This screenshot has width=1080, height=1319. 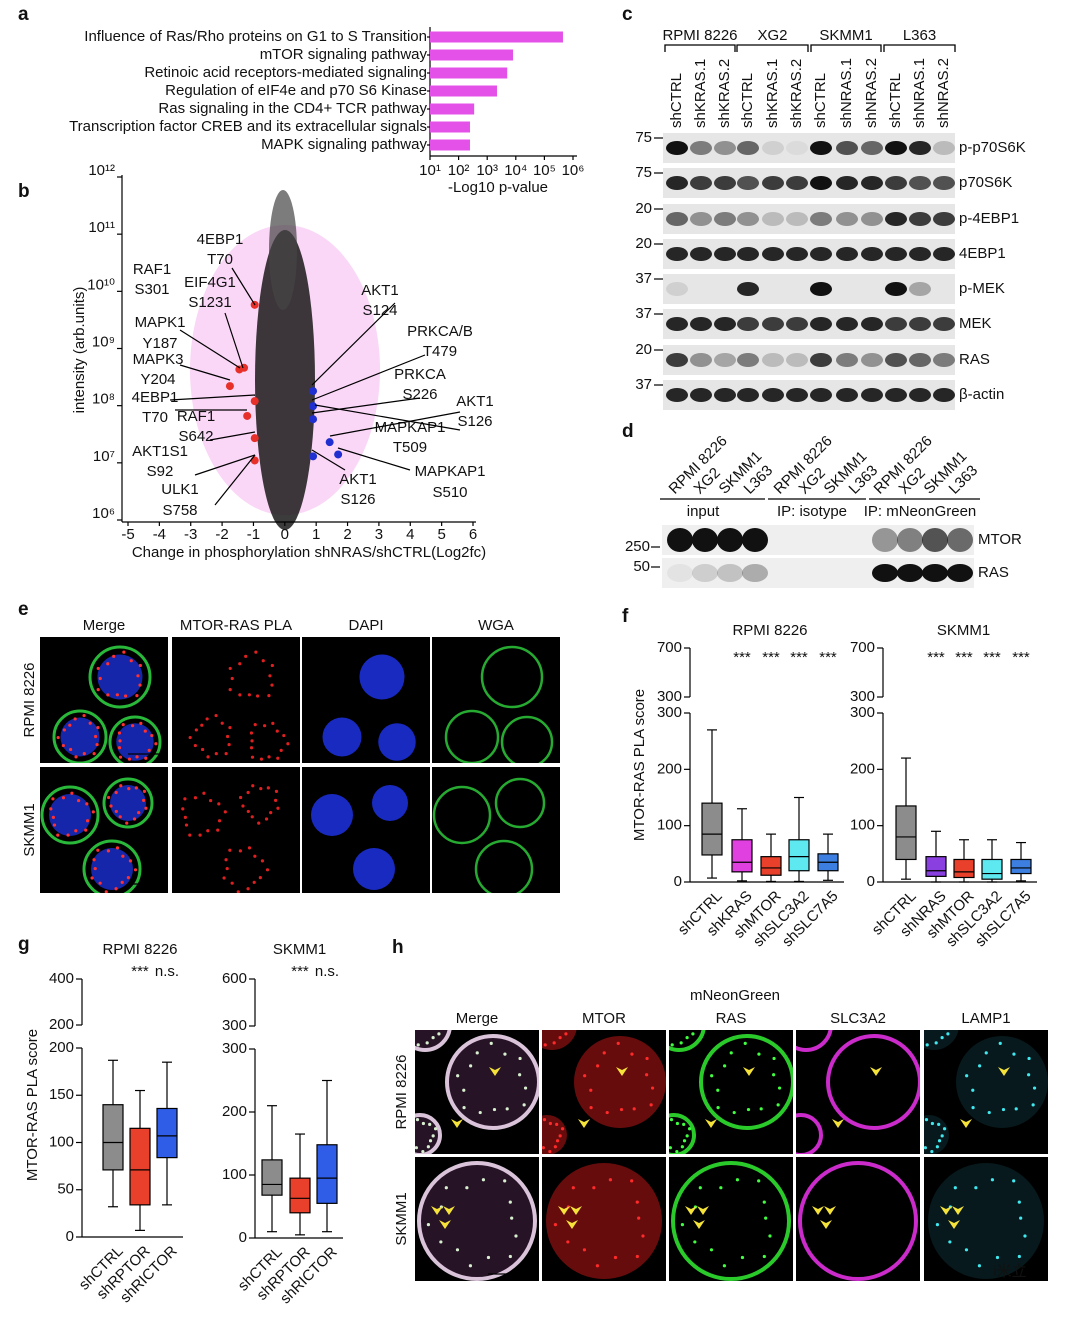 I want to click on mw-marker: 37, so click(x=643, y=384).